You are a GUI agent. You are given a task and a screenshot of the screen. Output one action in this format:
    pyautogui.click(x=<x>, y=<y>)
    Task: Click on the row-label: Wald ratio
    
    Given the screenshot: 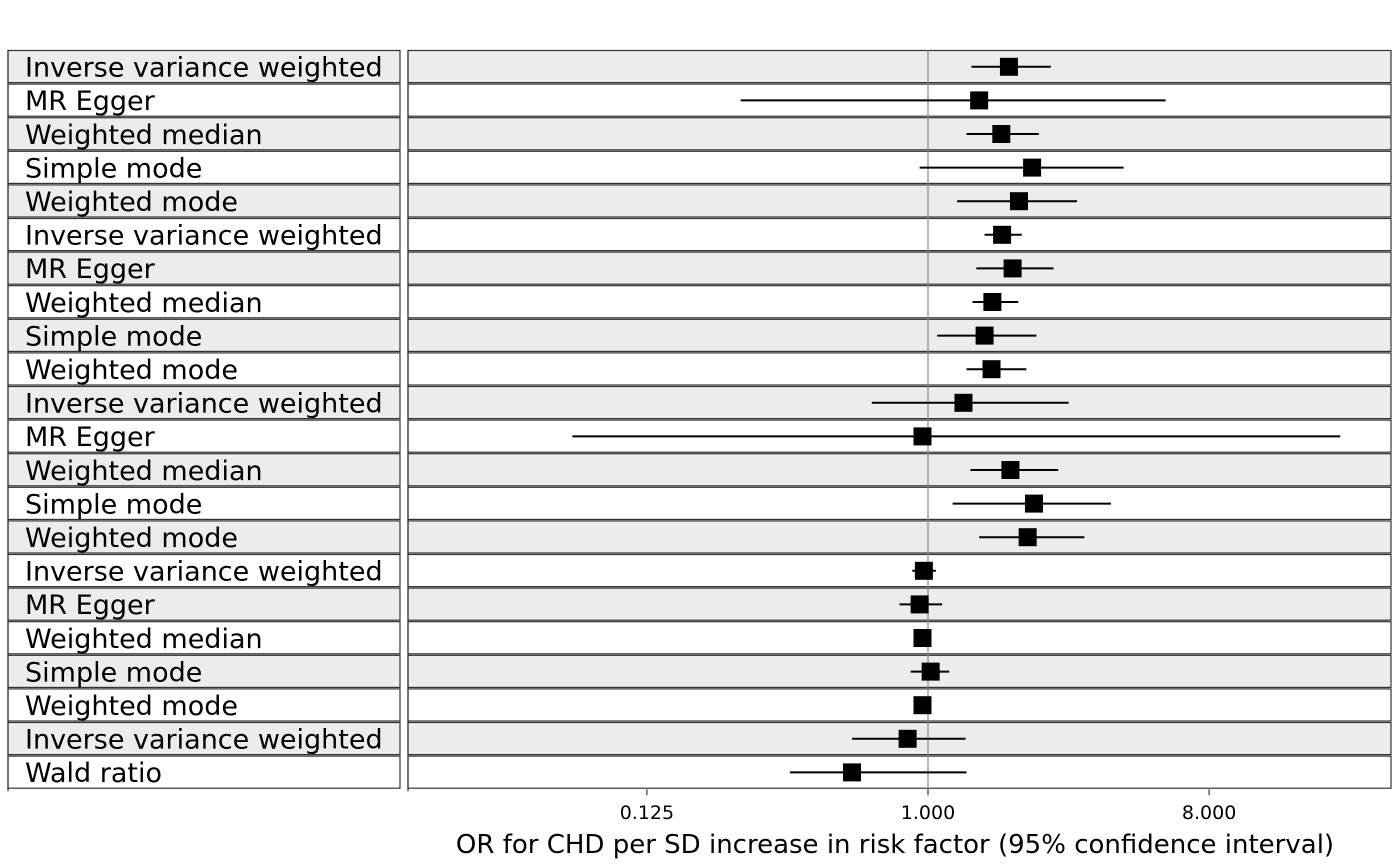 What is the action you would take?
    pyautogui.click(x=93, y=773)
    